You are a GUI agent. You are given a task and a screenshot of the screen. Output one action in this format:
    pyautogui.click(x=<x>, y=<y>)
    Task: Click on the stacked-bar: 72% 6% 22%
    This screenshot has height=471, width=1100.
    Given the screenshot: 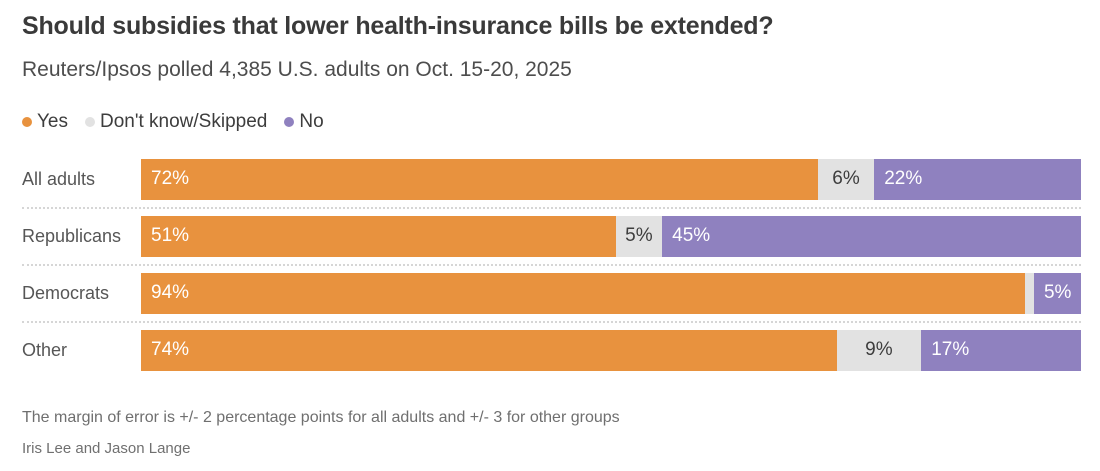 What is the action you would take?
    pyautogui.click(x=611, y=179)
    